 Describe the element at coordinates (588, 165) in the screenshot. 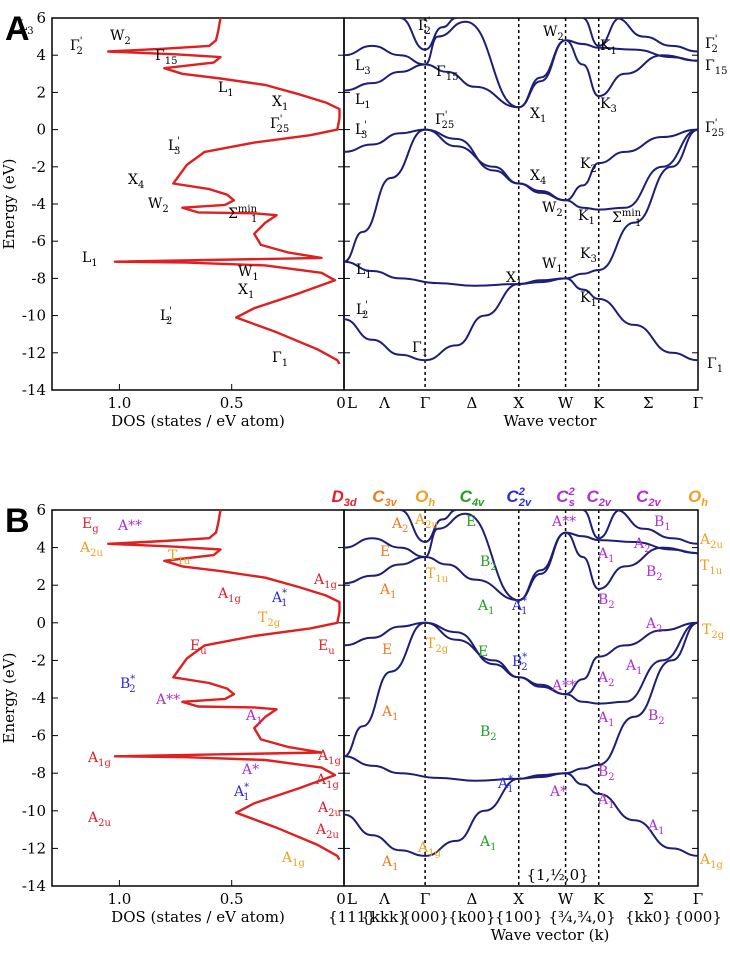

I see `band-point-label: K2` at that location.